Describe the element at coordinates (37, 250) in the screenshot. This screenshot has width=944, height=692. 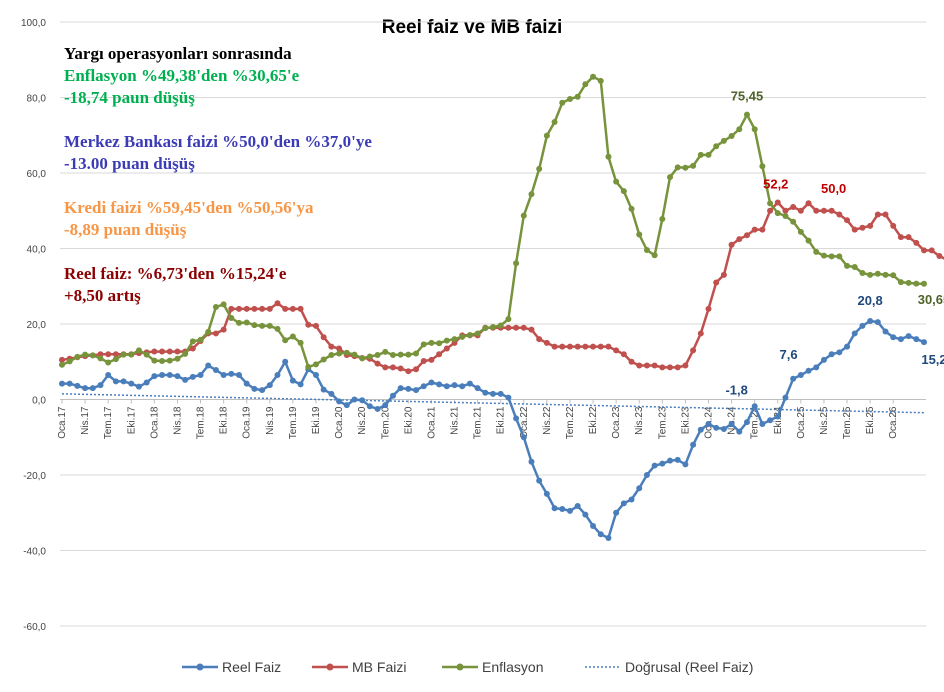
I see `y-tick-label: 40,0` at that location.